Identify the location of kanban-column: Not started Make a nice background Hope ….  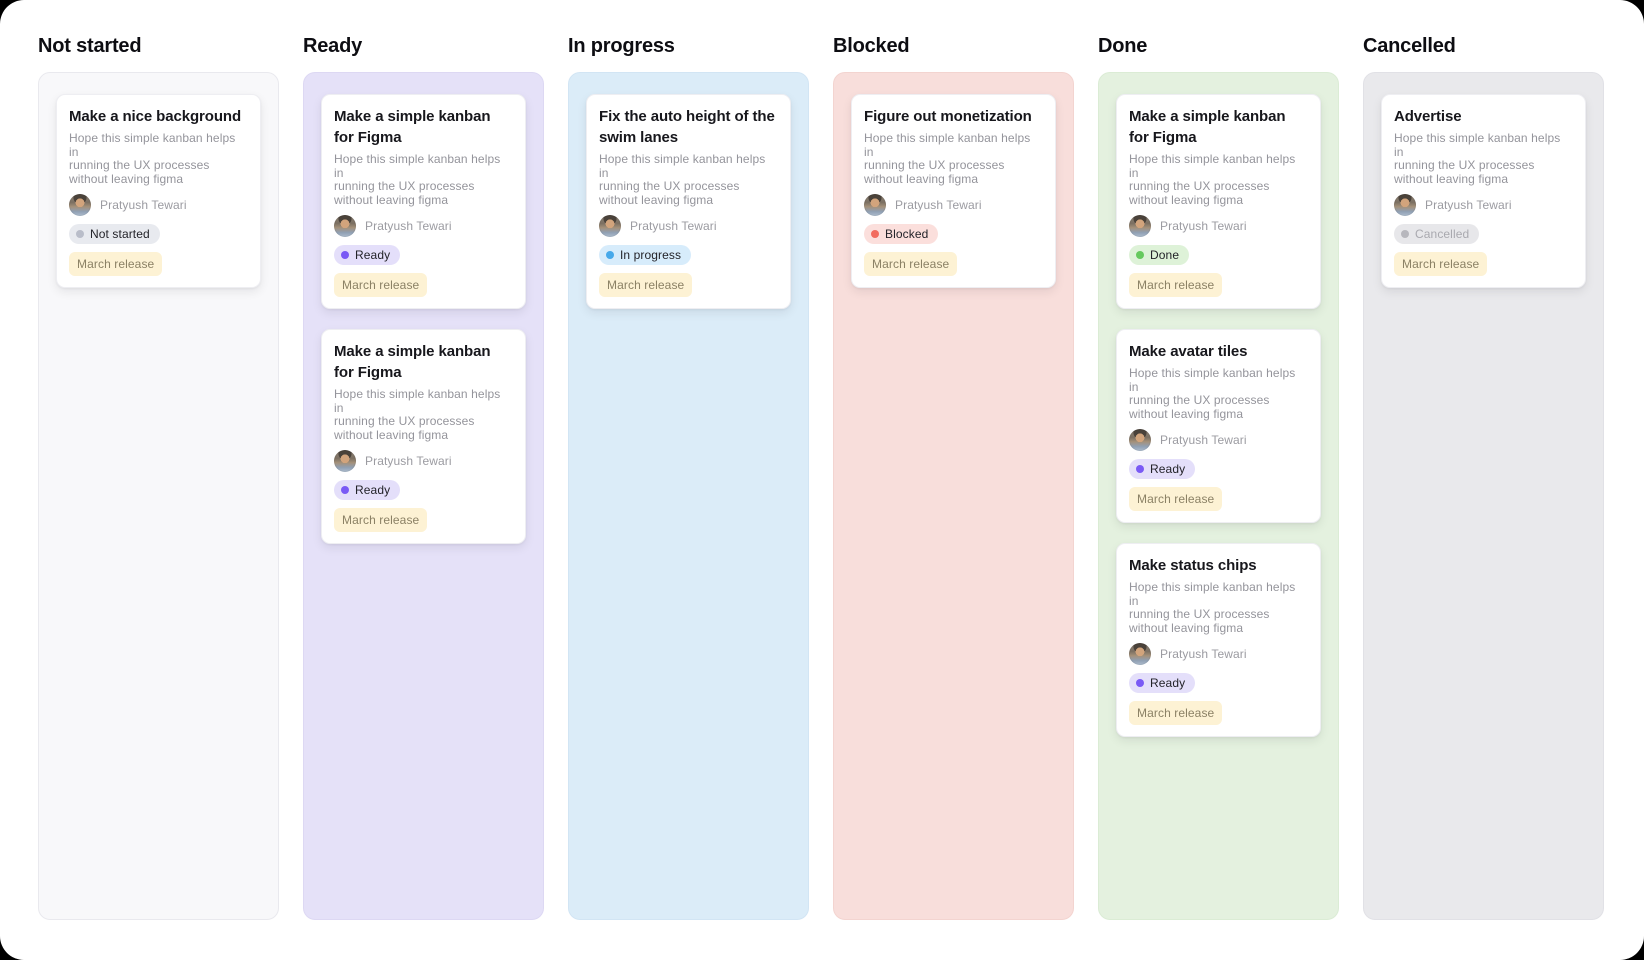
(158, 477).